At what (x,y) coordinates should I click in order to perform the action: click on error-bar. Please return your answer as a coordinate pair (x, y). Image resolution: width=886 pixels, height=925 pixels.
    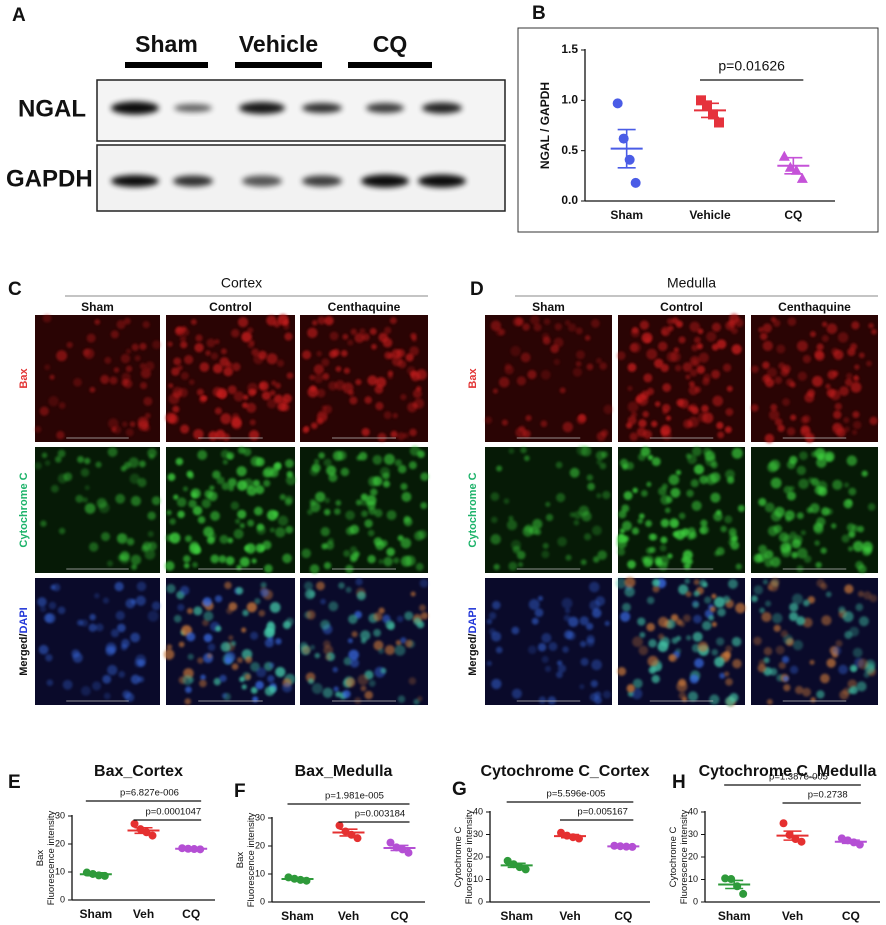
    Looking at the image, I should click on (348, 832).